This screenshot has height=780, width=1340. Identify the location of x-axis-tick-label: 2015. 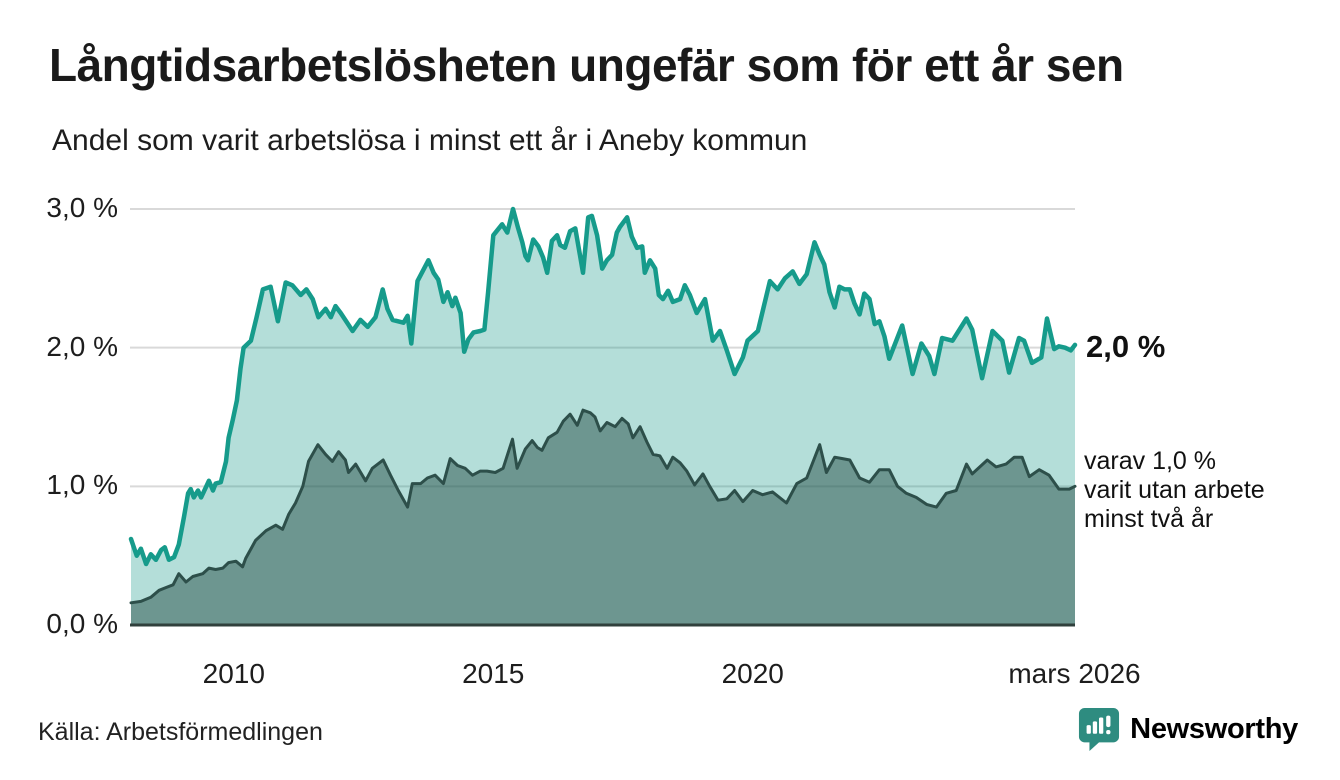
(493, 673).